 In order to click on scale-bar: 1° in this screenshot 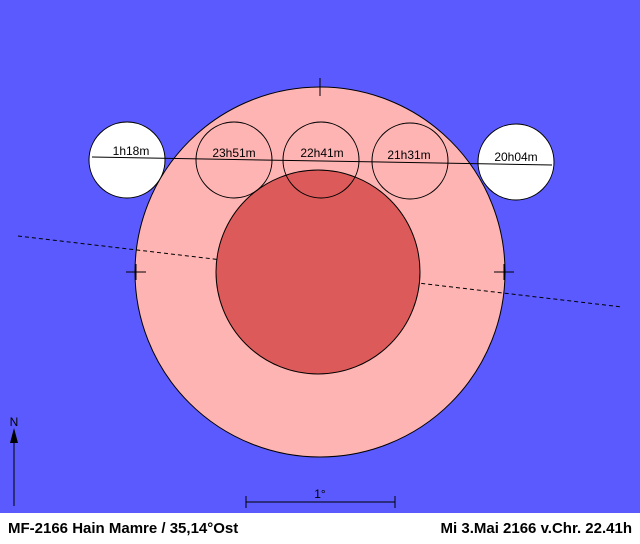, I will do `click(320, 497)`.